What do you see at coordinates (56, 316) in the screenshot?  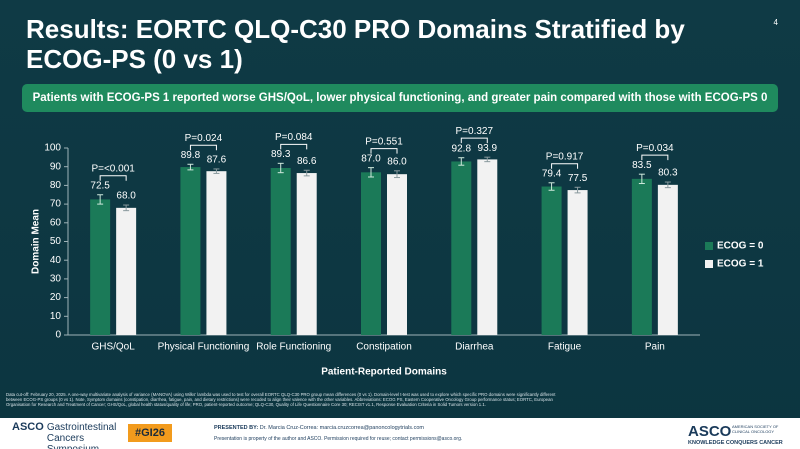 I see `y-tick-label: 10` at bounding box center [56, 316].